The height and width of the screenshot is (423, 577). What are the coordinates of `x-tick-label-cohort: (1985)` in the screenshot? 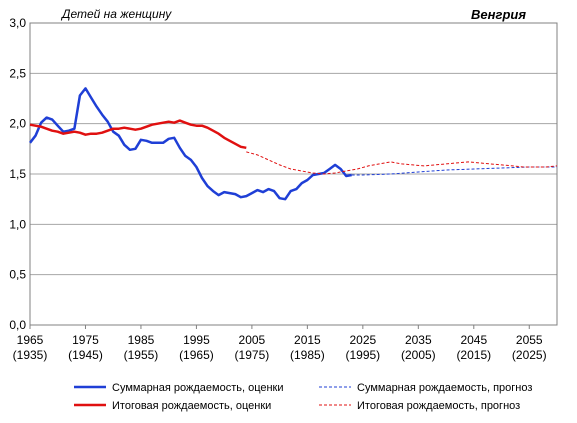 It's located at (307, 355).